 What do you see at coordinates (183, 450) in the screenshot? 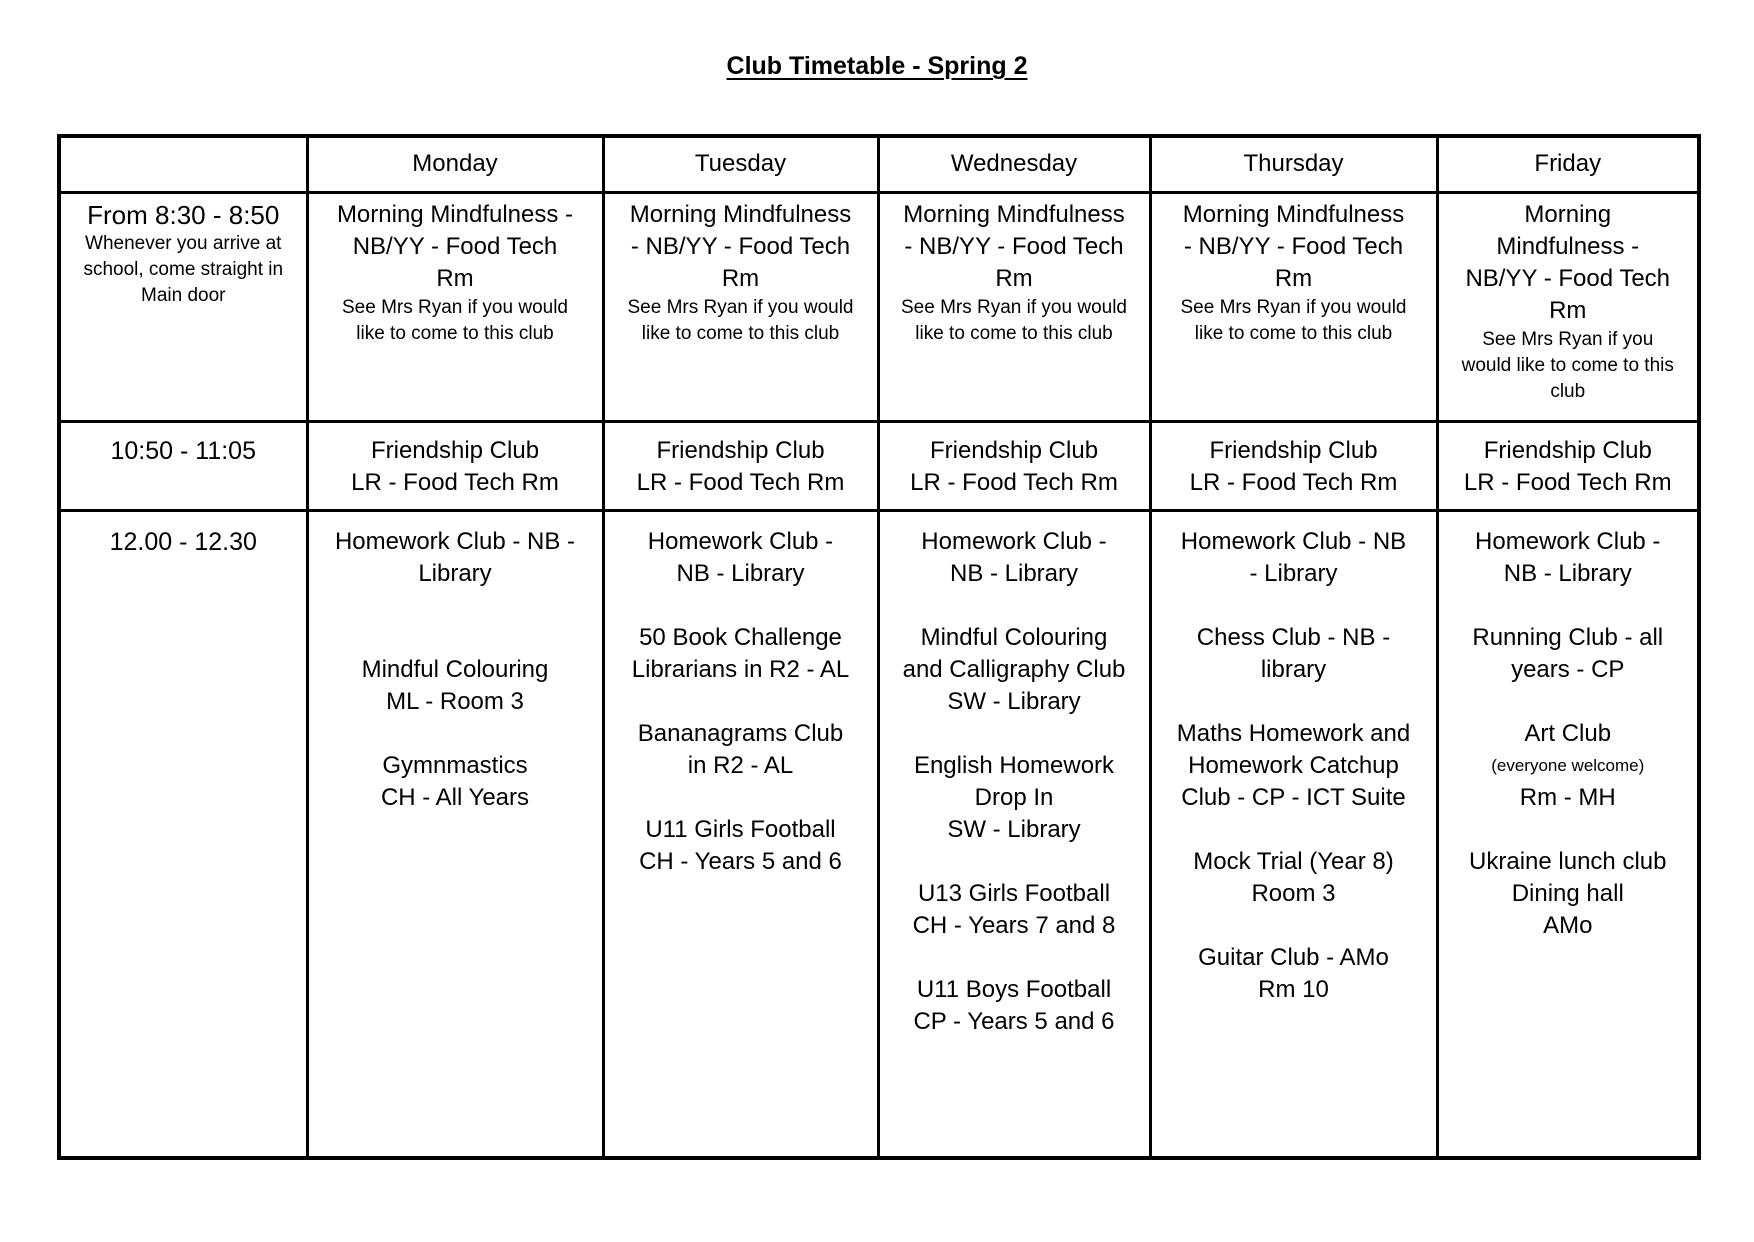
I see `time-label: 10:50 - 11:05` at bounding box center [183, 450].